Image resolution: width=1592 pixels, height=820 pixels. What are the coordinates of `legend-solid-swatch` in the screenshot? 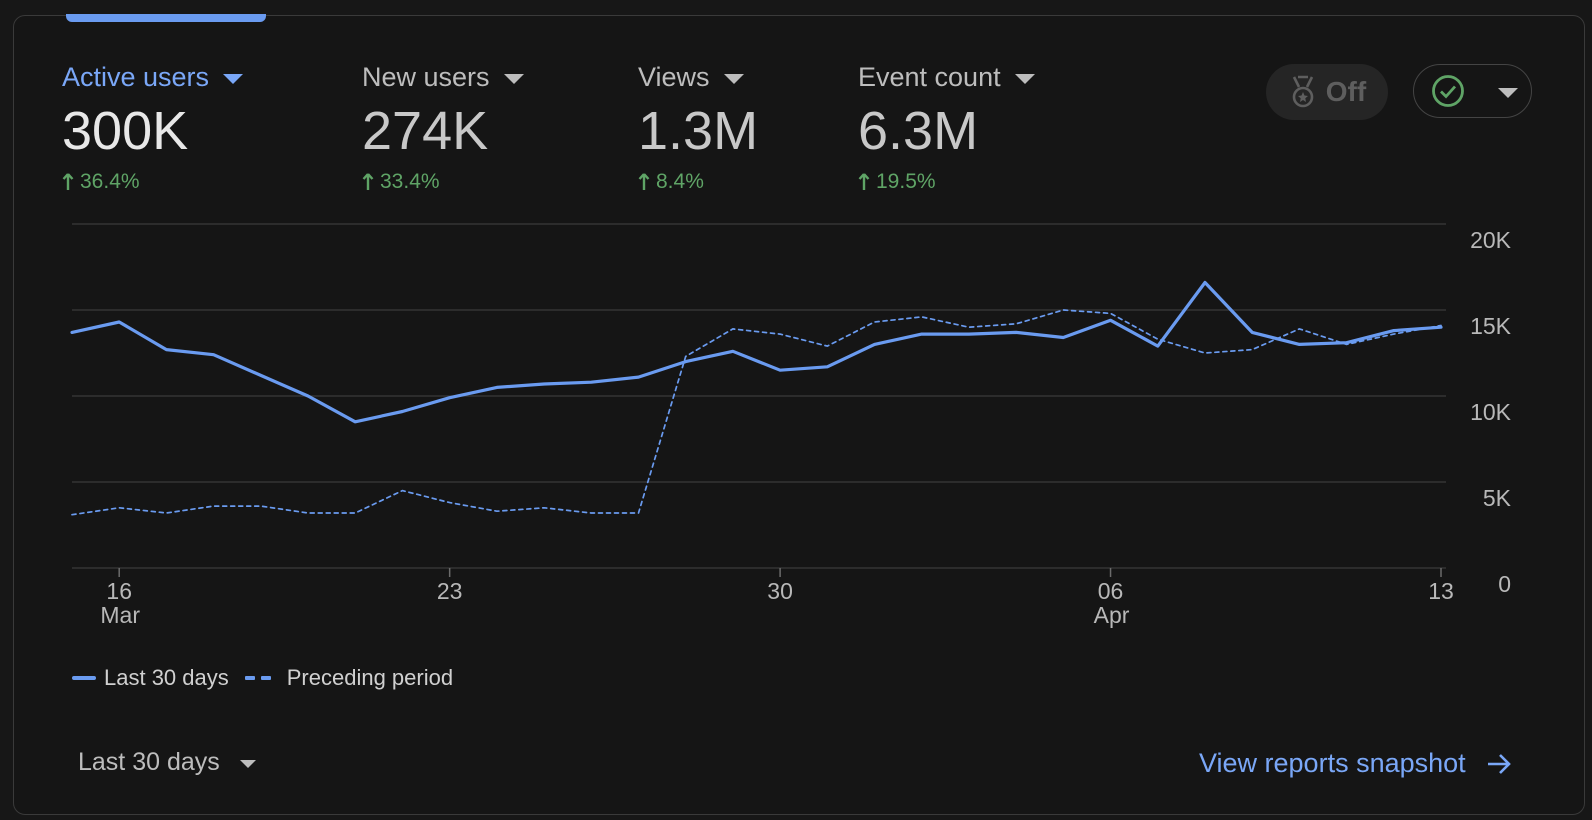 It's located at (84, 678).